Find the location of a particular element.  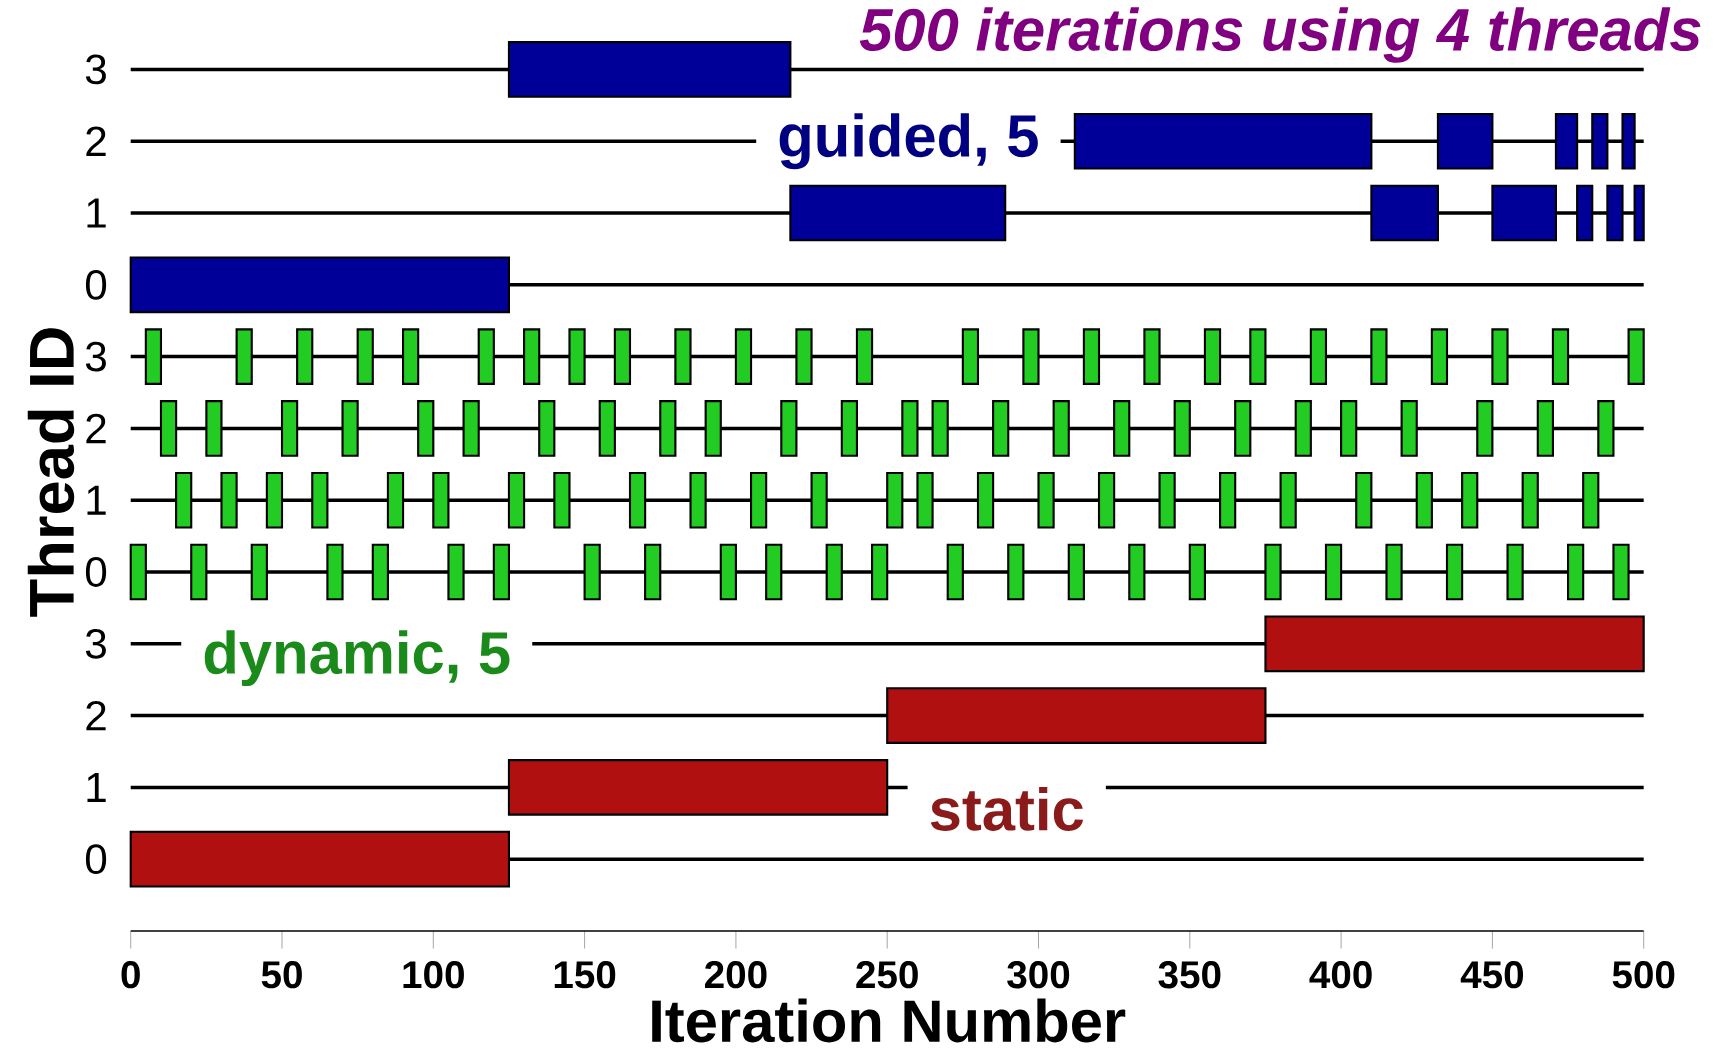

chart-title: 500 iterations using 4 threads is located at coordinates (1280, 35).